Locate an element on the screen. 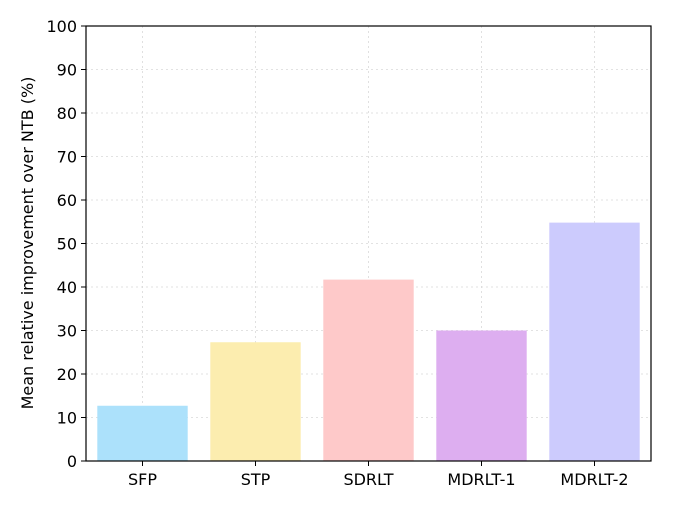 Image resolution: width=675 pixels, height=507 pixels. y-tick-label: 50 is located at coordinates (67, 244).